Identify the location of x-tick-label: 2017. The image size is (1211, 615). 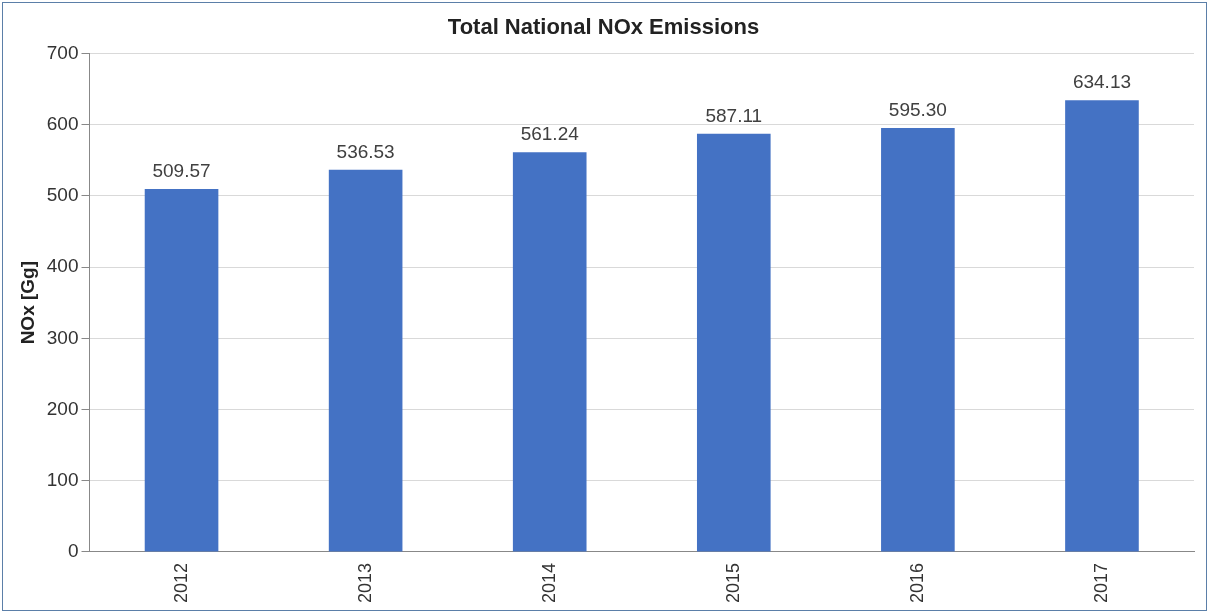
(1100, 582).